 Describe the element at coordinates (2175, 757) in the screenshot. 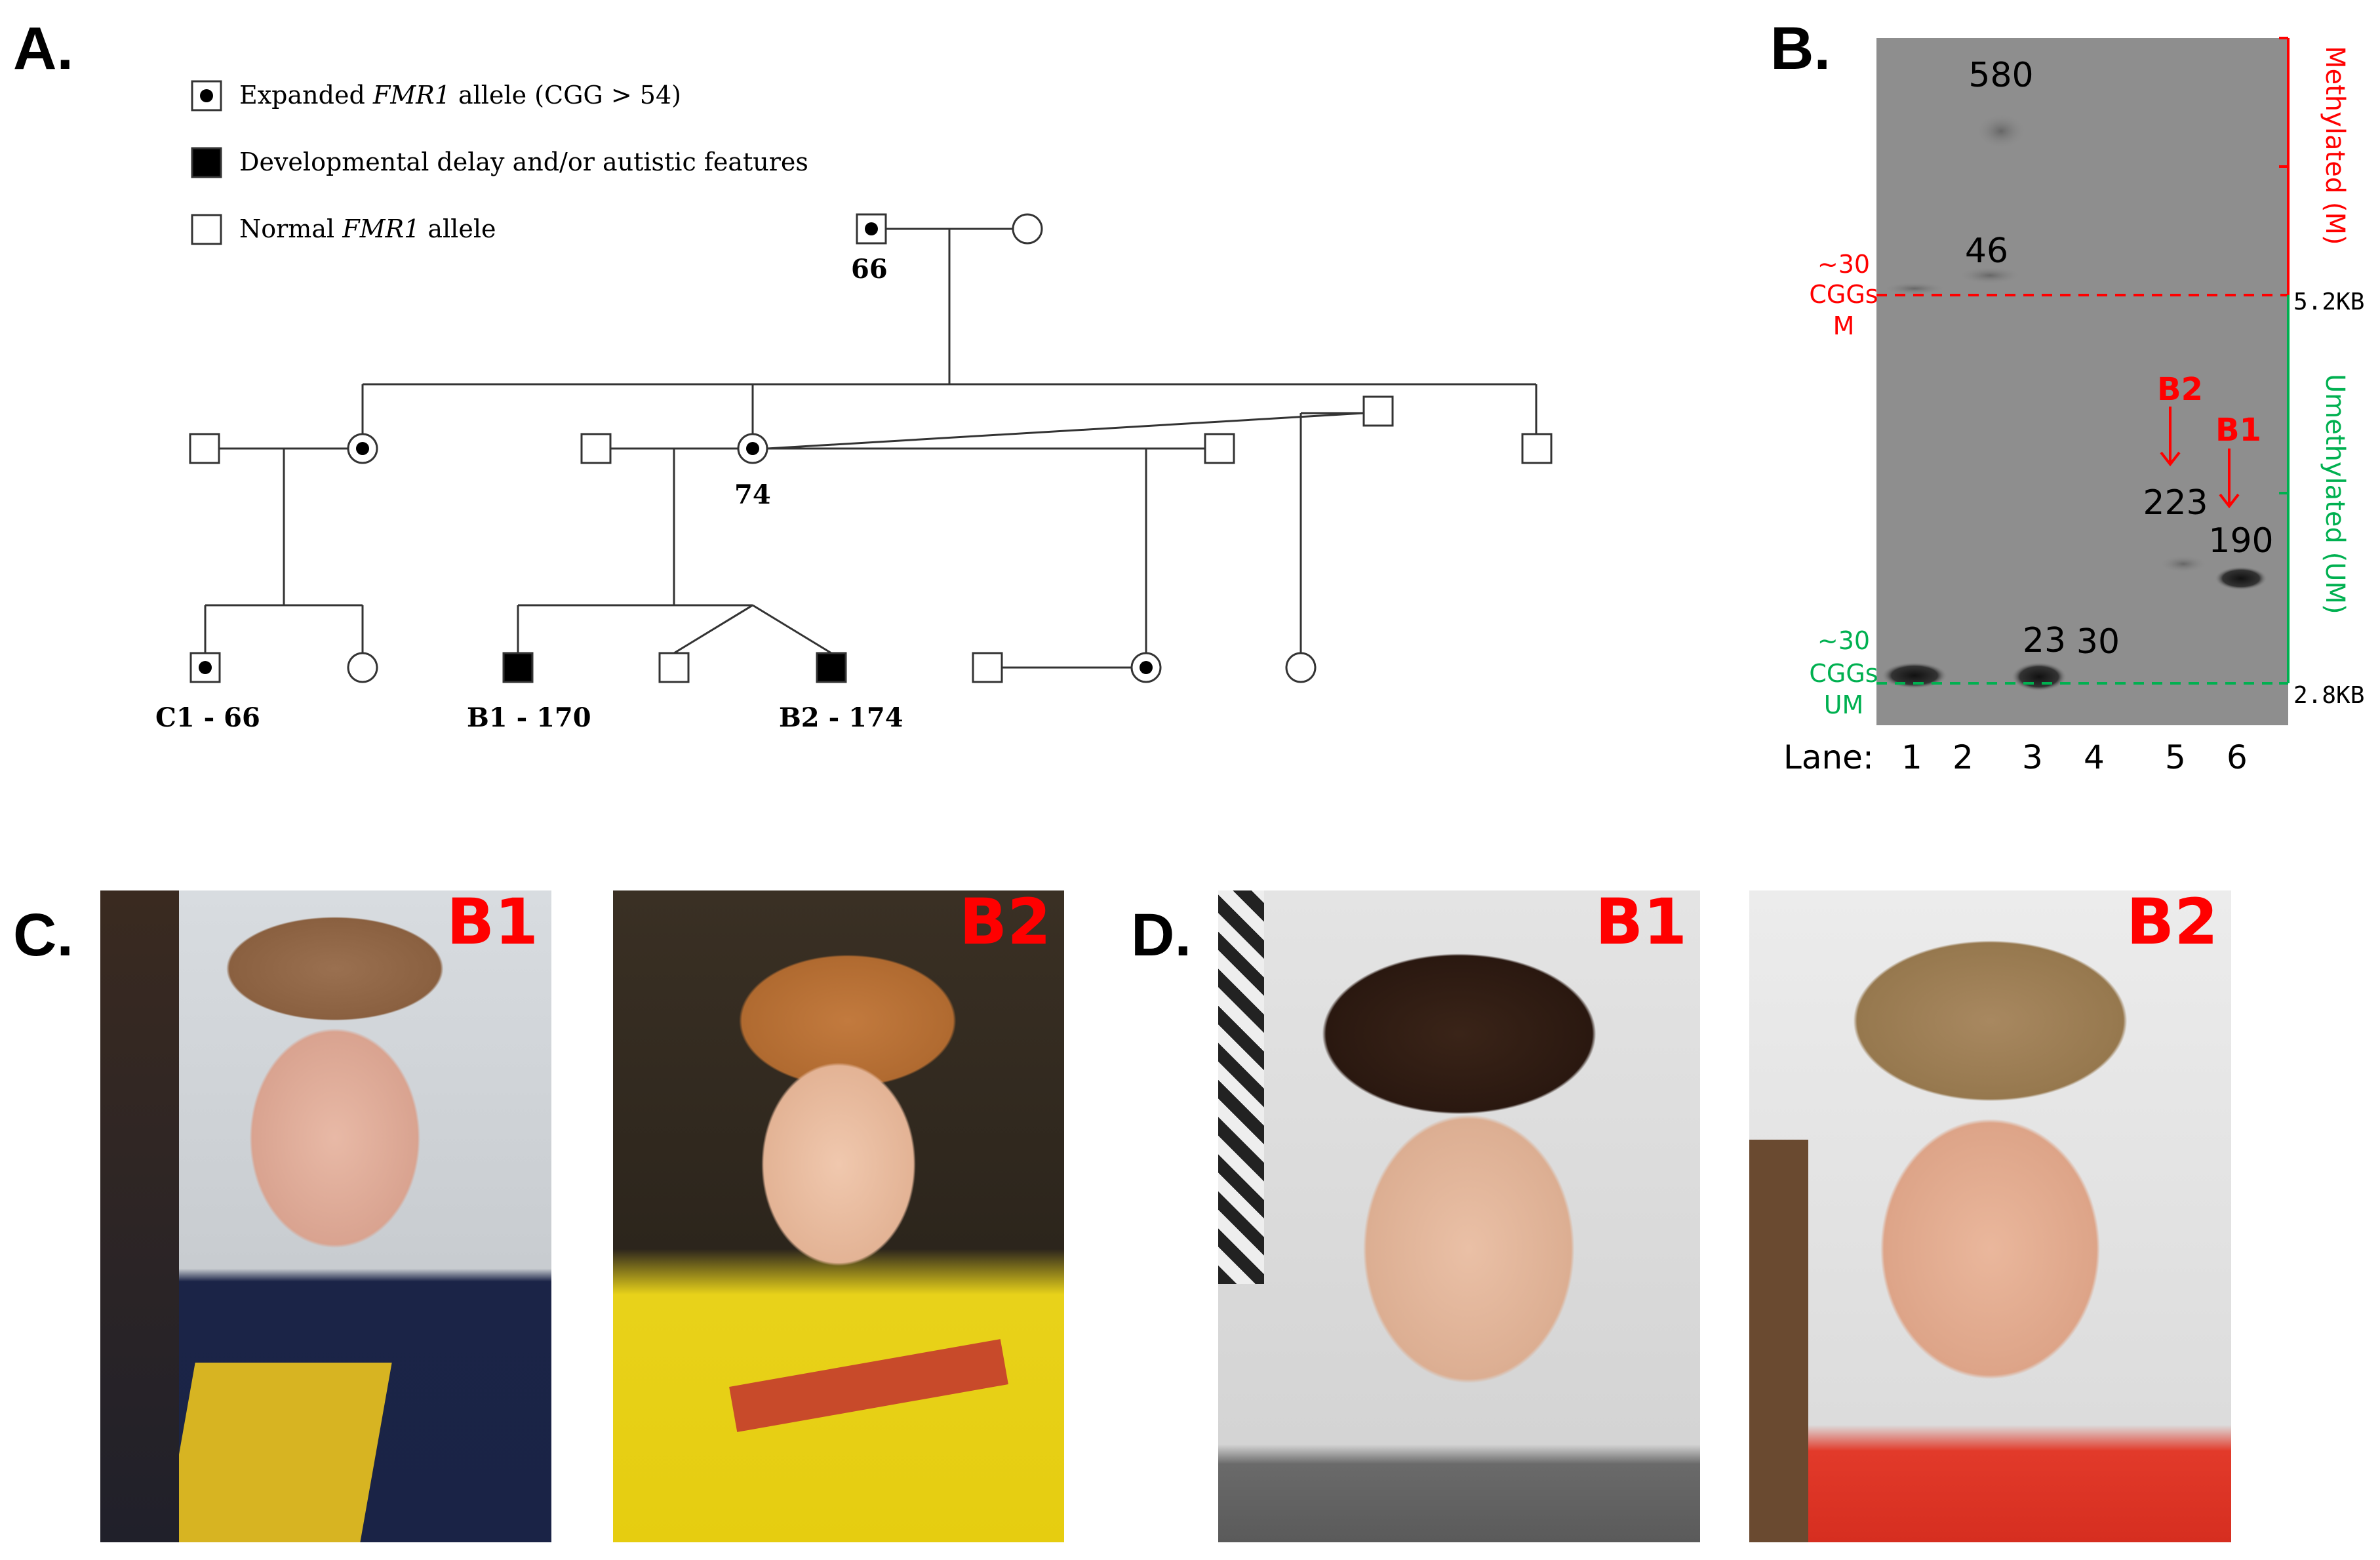

I see `lane-5: 5` at that location.